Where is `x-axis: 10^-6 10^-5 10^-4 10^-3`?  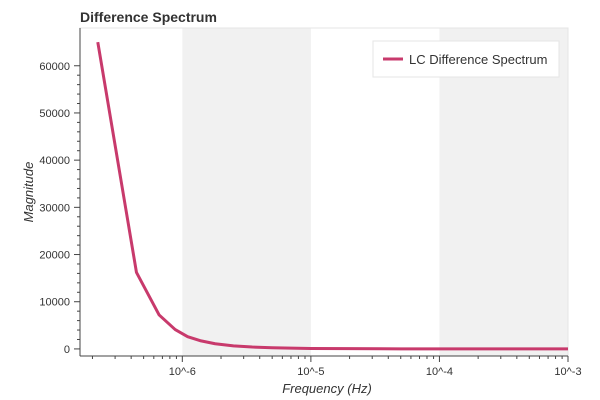
x-axis: 10^-6 10^-5 10^-4 10^-3 is located at coordinates (336, 367).